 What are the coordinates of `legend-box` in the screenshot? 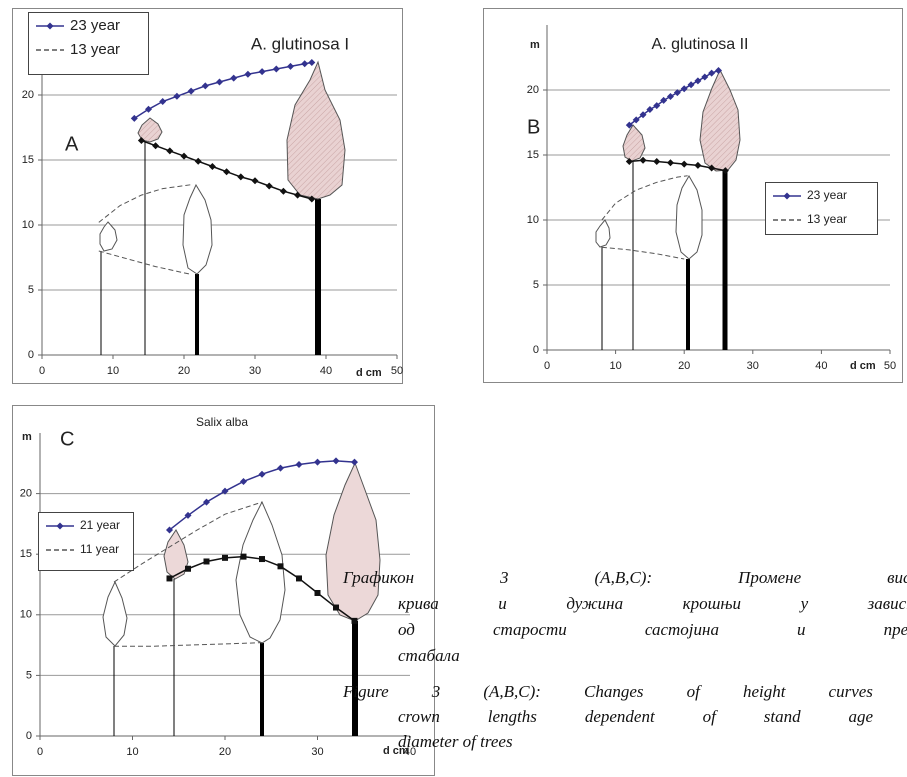 It's located at (86, 541).